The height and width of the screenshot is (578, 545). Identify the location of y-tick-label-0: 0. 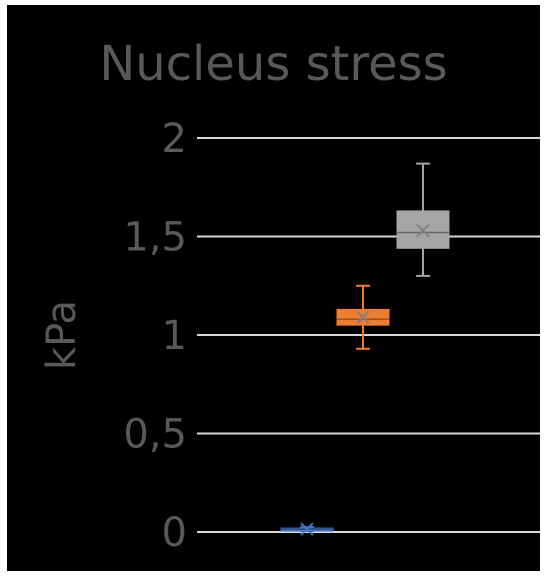
(174, 533).